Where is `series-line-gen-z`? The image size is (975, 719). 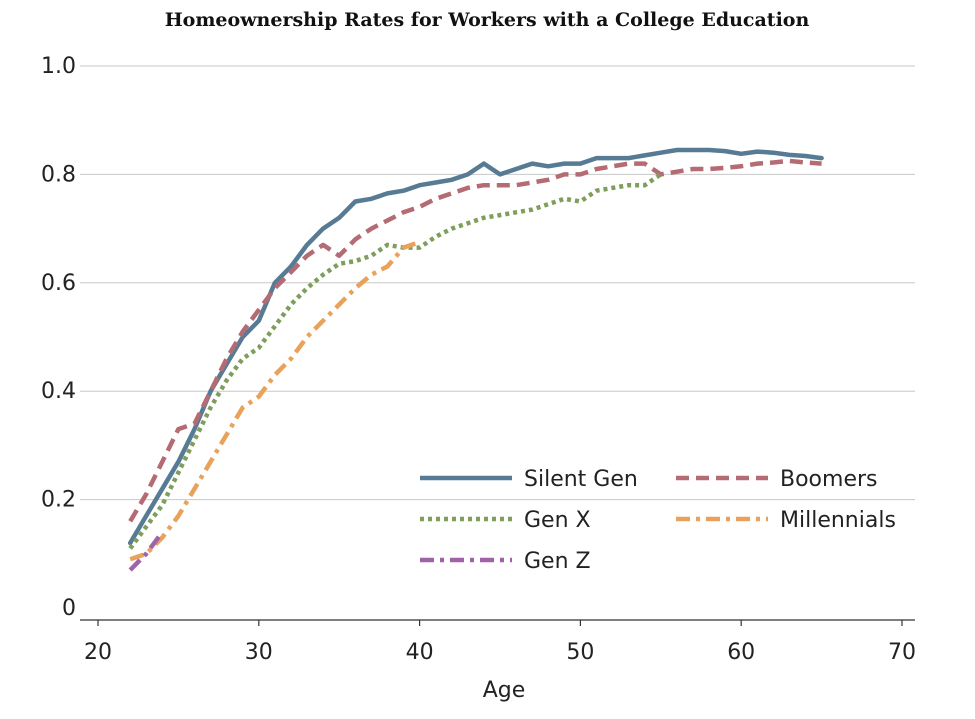 series-line-gen-z is located at coordinates (146, 551).